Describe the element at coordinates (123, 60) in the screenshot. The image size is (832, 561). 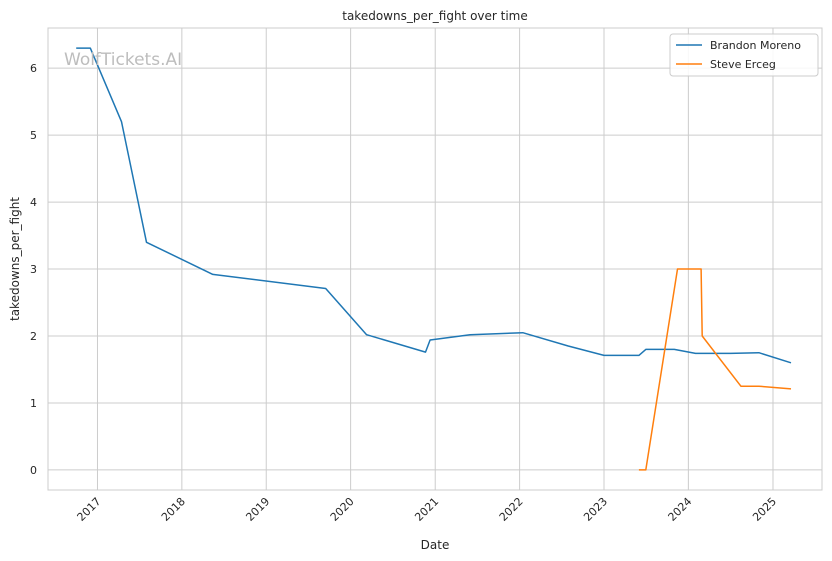
I see `watermark: WolfTickets.AI` at that location.